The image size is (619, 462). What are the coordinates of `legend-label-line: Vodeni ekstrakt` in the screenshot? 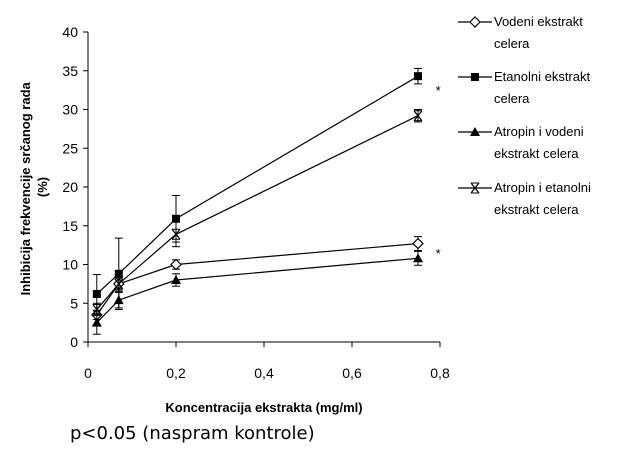 It's located at (538, 21).